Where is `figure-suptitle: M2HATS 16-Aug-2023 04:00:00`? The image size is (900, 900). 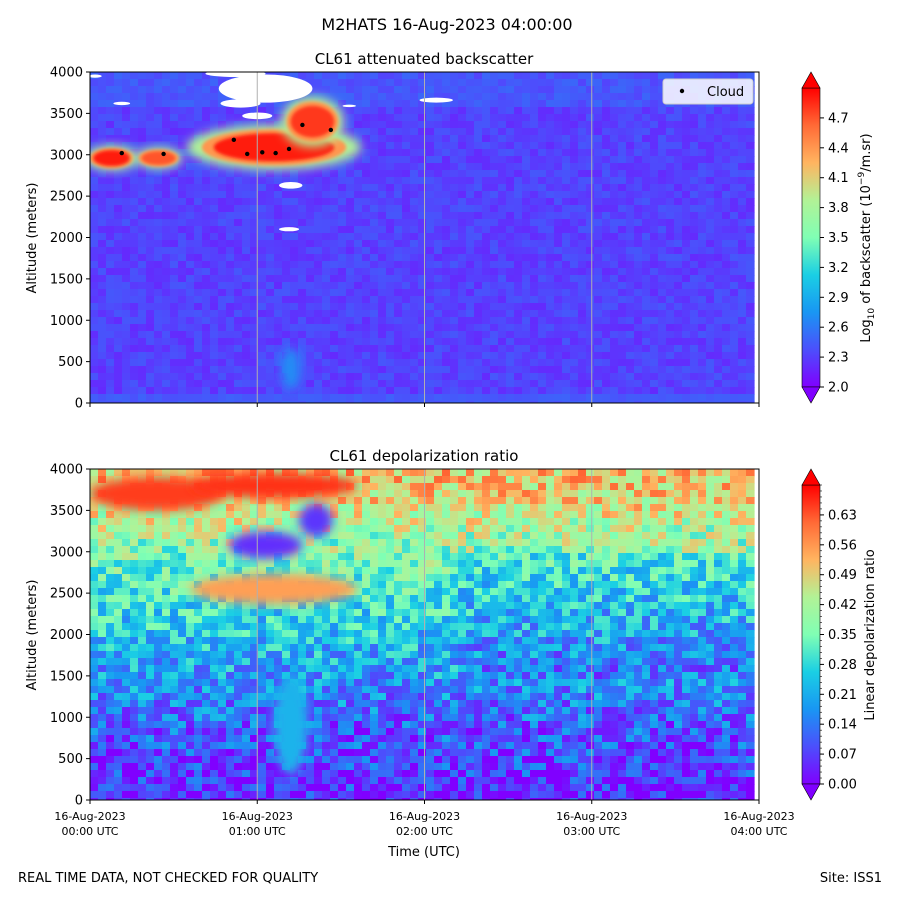
figure-suptitle: M2HATS 16-Aug-2023 04:00:00 is located at coordinates (446, 24).